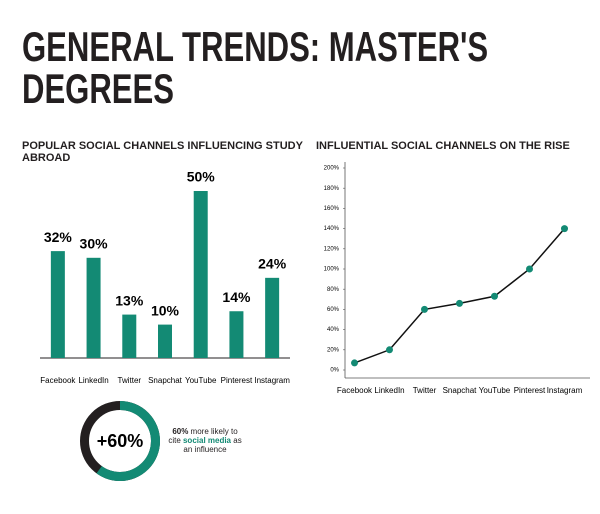  What do you see at coordinates (165, 310) in the screenshot?
I see `value-label: 10%` at bounding box center [165, 310].